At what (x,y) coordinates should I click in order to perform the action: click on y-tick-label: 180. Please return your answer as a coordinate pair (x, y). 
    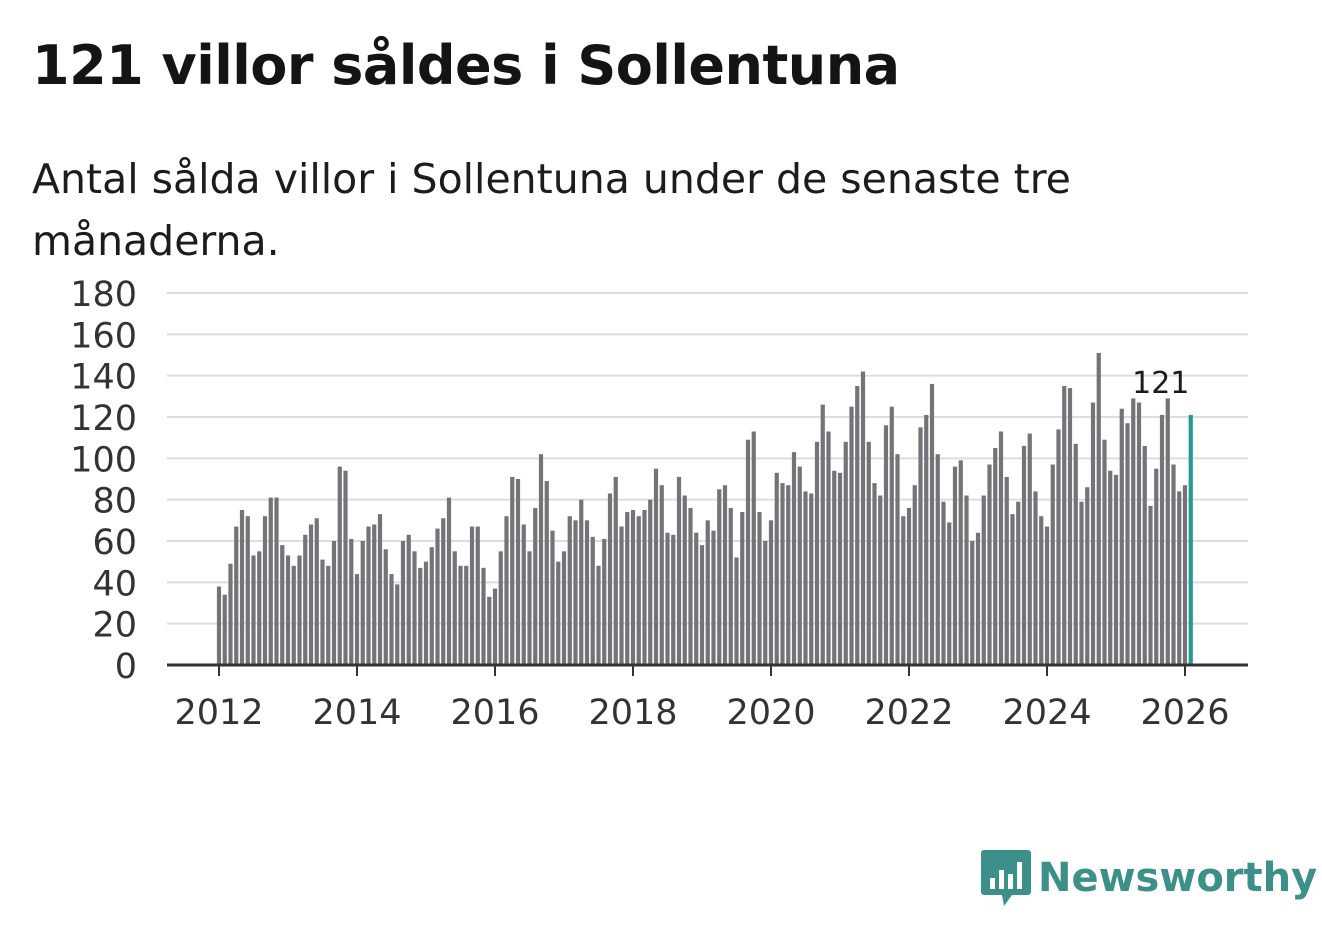
    Looking at the image, I should click on (103, 295).